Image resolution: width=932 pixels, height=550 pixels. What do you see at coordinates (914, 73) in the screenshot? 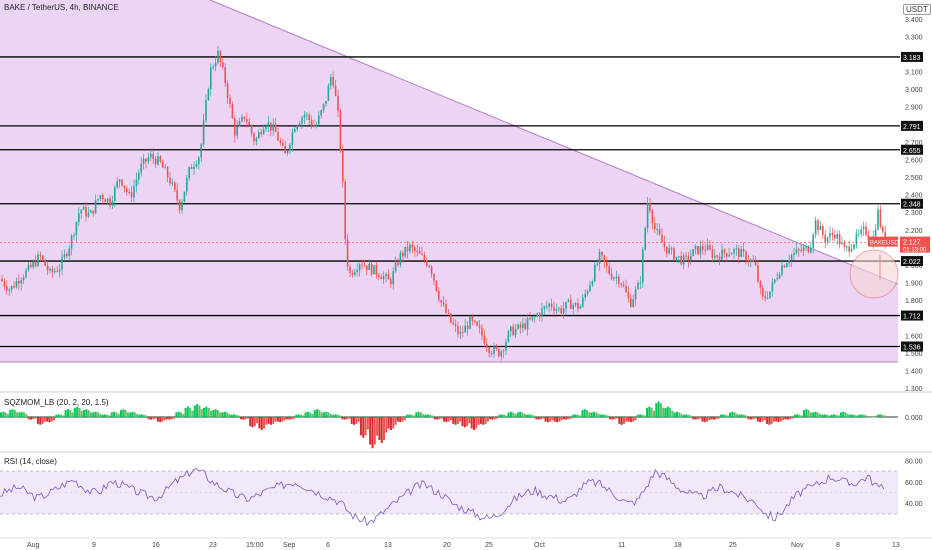
I see `price-tick-label: 3.100` at bounding box center [914, 73].